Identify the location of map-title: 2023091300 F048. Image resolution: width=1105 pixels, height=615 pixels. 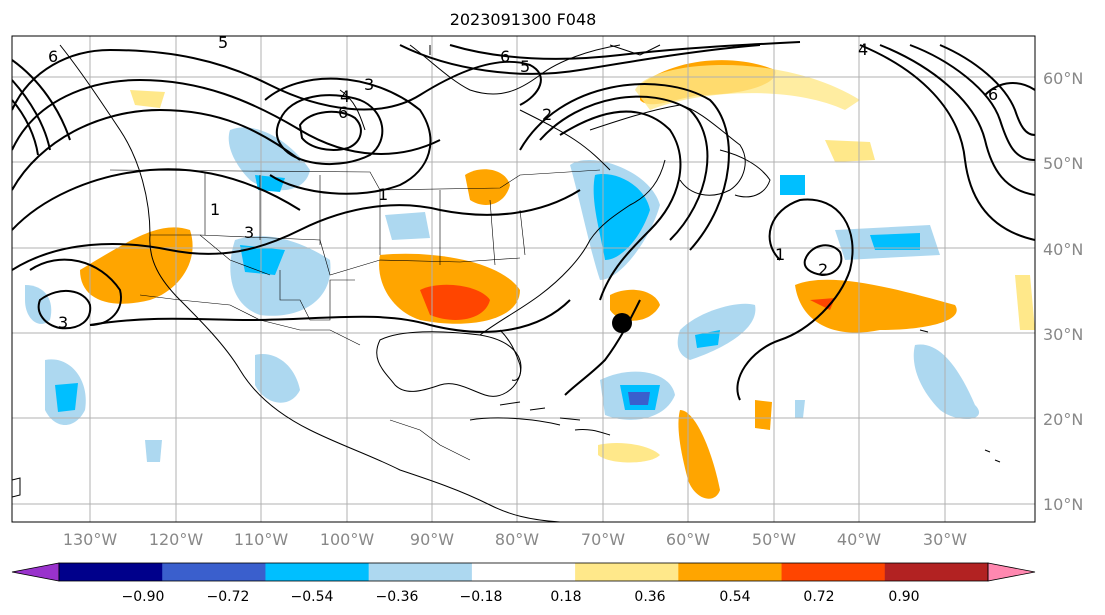
(523, 19).